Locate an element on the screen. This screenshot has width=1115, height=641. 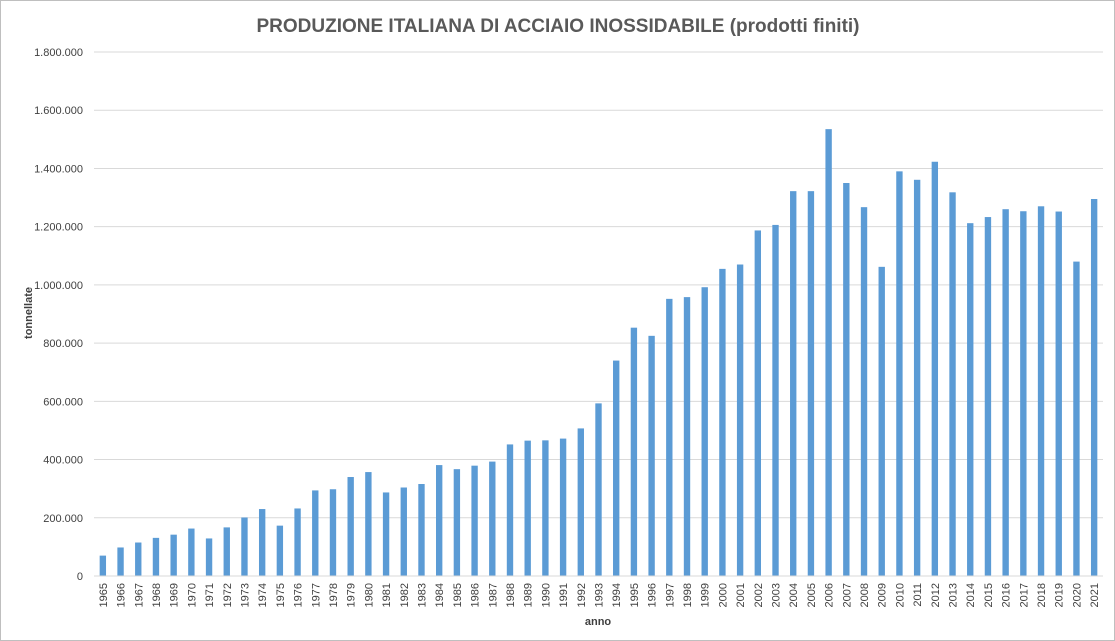
x-tick-label: 2016 is located at coordinates (1007, 595).